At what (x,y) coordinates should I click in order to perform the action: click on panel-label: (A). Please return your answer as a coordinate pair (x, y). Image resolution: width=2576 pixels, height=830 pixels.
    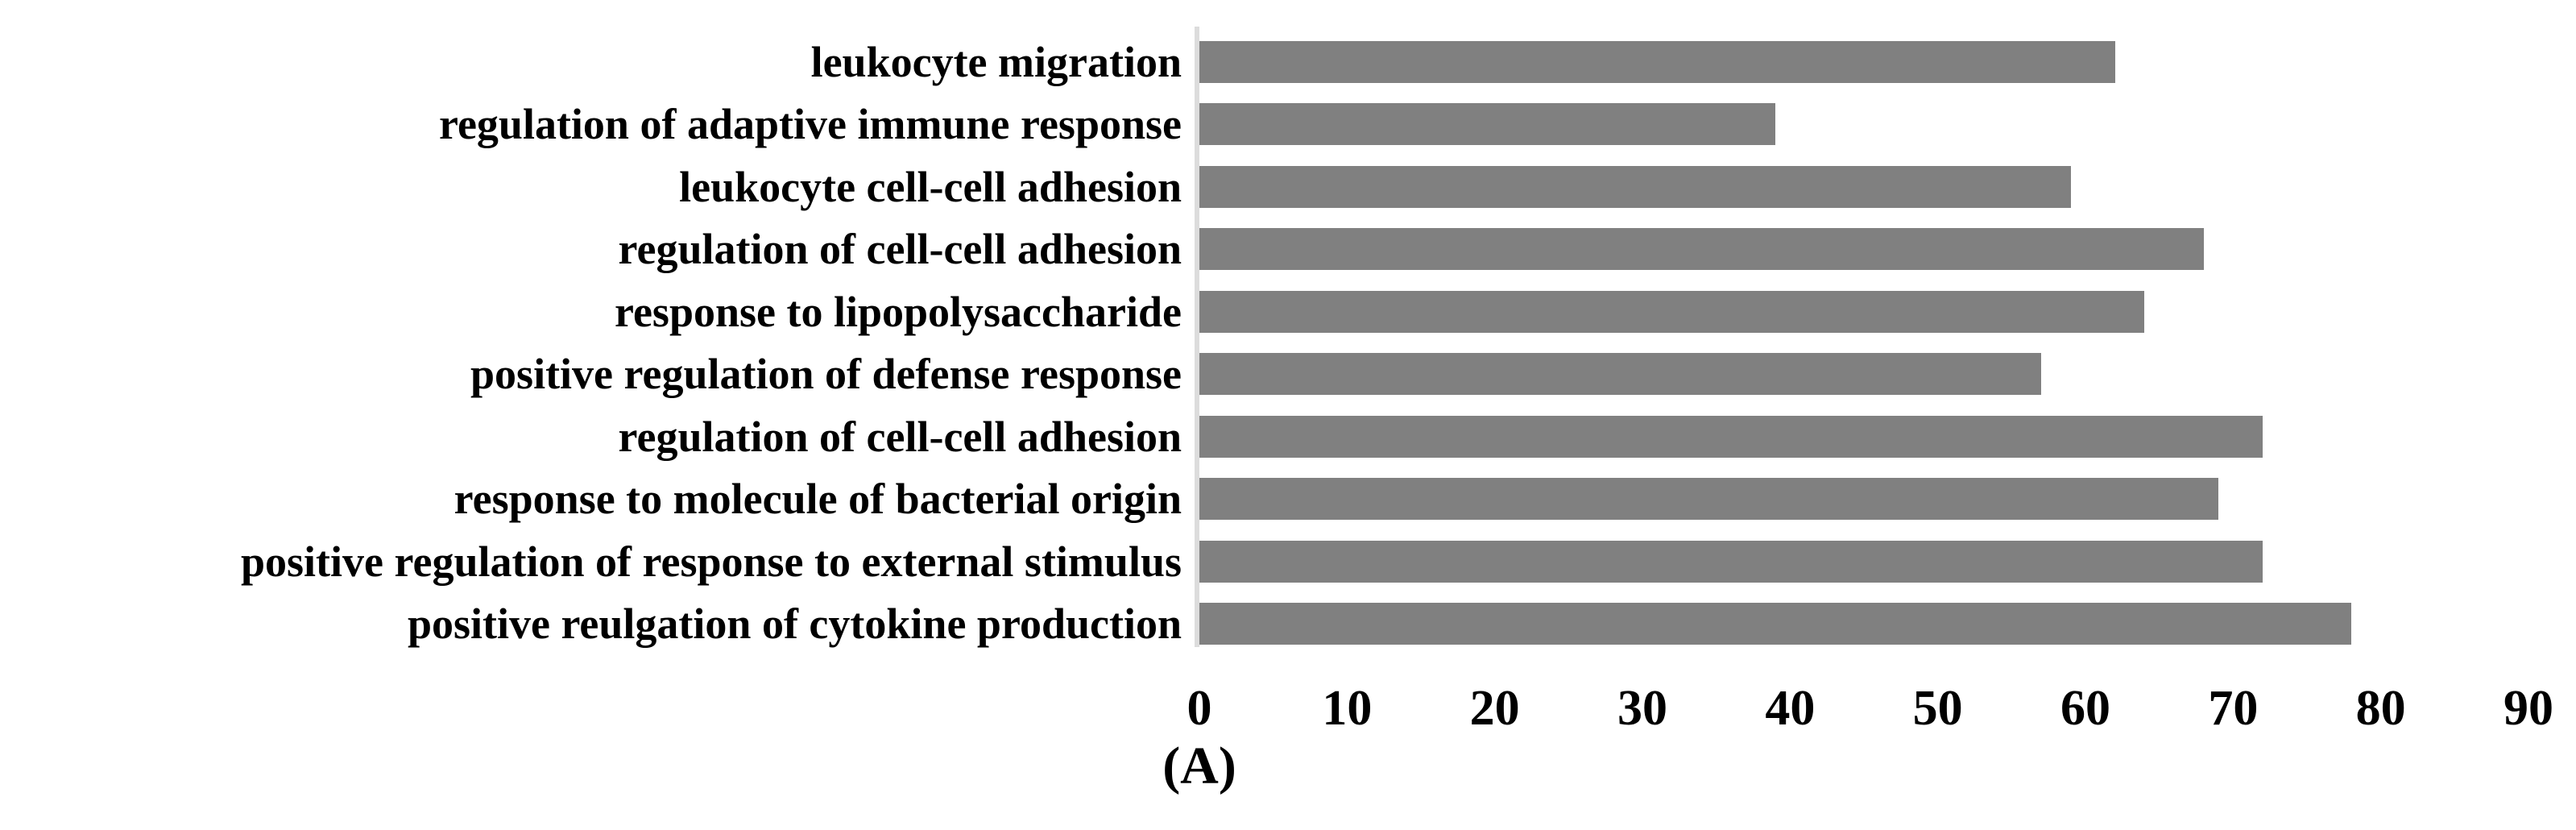
    Looking at the image, I should click on (1199, 766).